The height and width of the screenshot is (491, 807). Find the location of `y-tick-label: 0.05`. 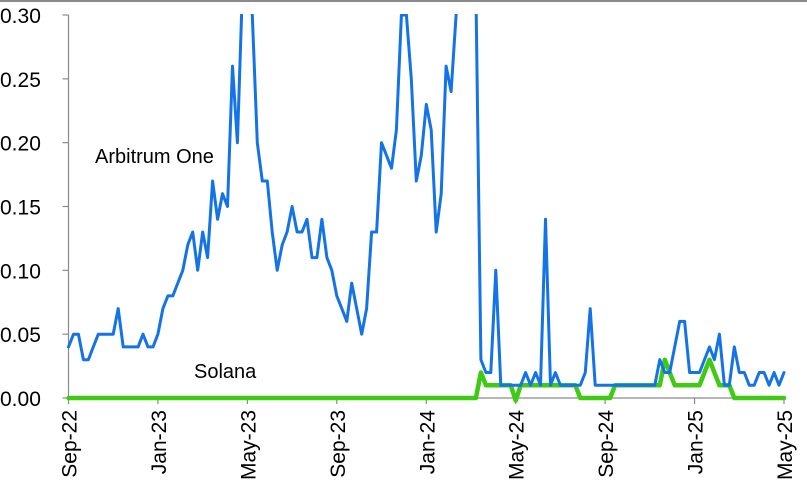

y-tick-label: 0.05 is located at coordinates (20, 335).